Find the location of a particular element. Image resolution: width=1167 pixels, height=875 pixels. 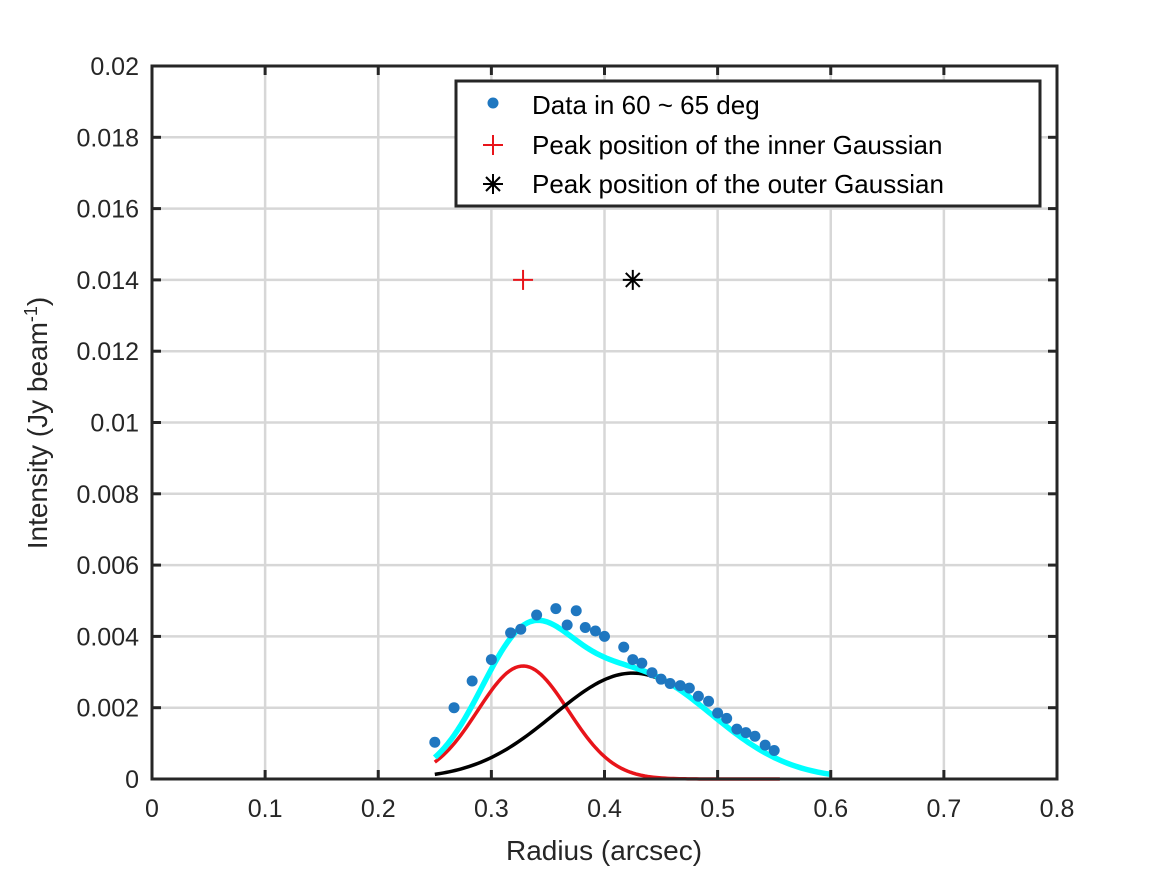

x-tick-label: 0.8 is located at coordinates (1057, 809).